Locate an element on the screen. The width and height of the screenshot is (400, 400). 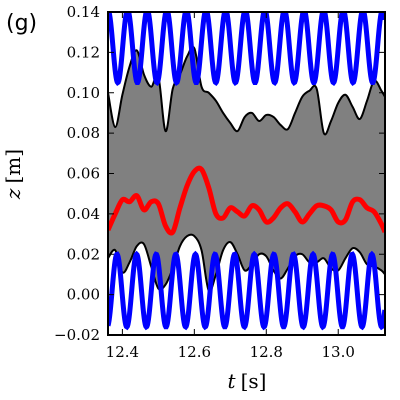
x-axis-variable: t is located at coordinates (232, 381).